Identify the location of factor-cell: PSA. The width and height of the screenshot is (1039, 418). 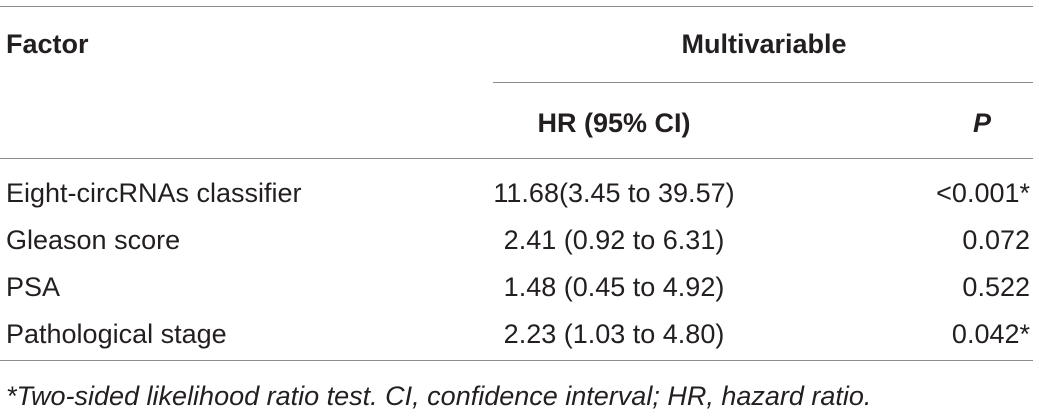
(33, 287).